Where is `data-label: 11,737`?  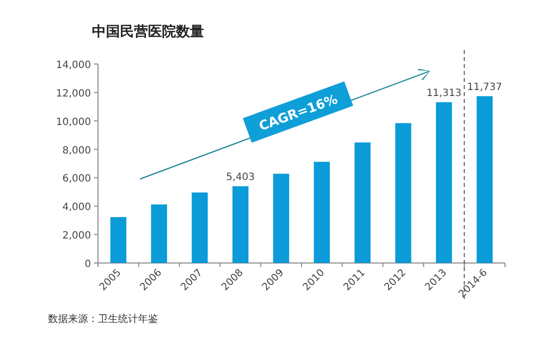
data-label: 11,737 is located at coordinates (484, 88).